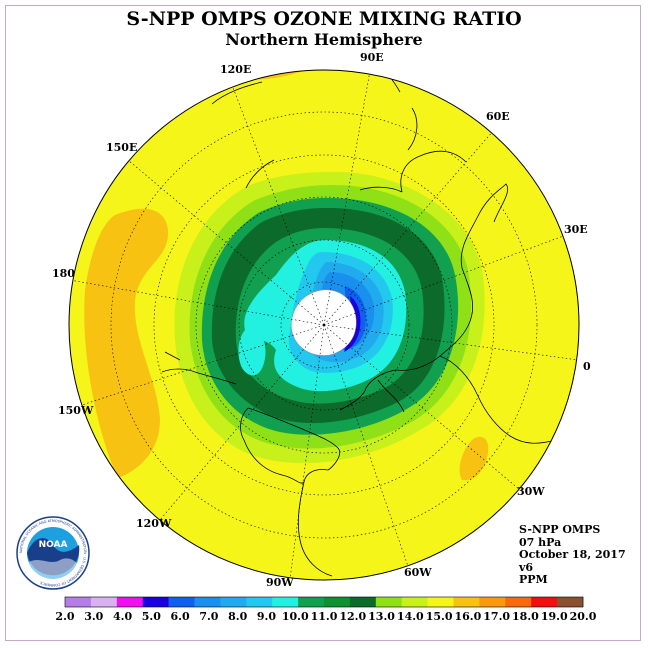  Describe the element at coordinates (554, 616) in the screenshot. I see `colorbar-tick-label: 19.0` at that location.